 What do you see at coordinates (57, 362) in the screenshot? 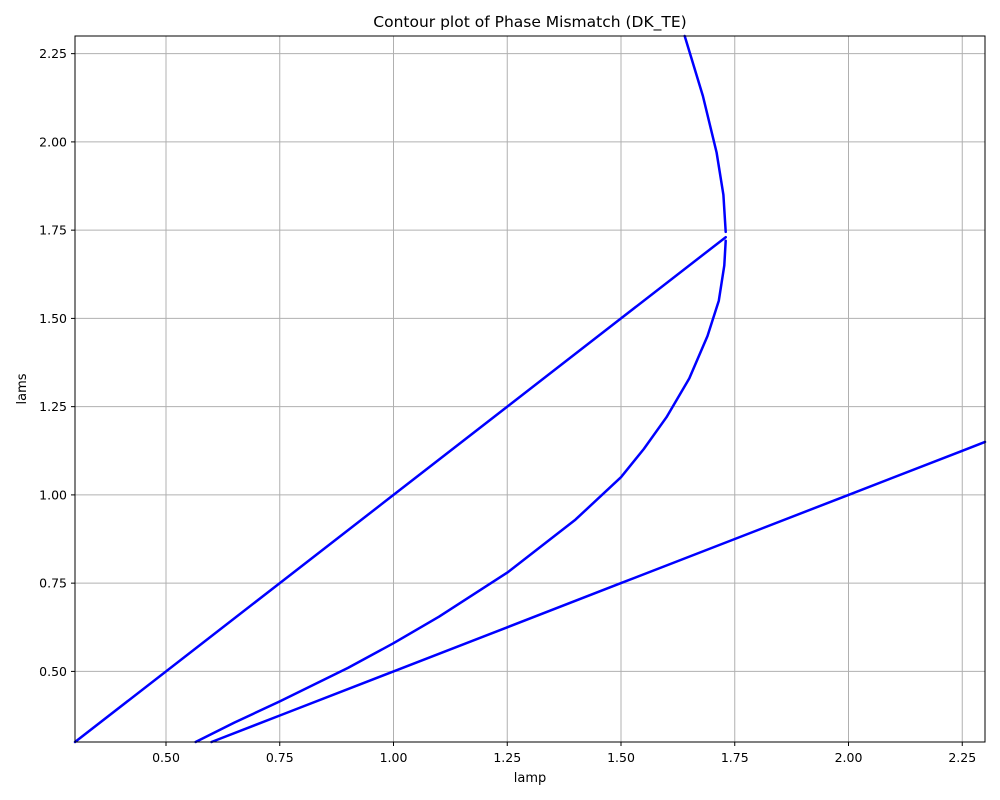
I see `y-axis: 0.50 0.75 1.00 1.25 1.50 1.75 2.00 2.25` at bounding box center [57, 362].